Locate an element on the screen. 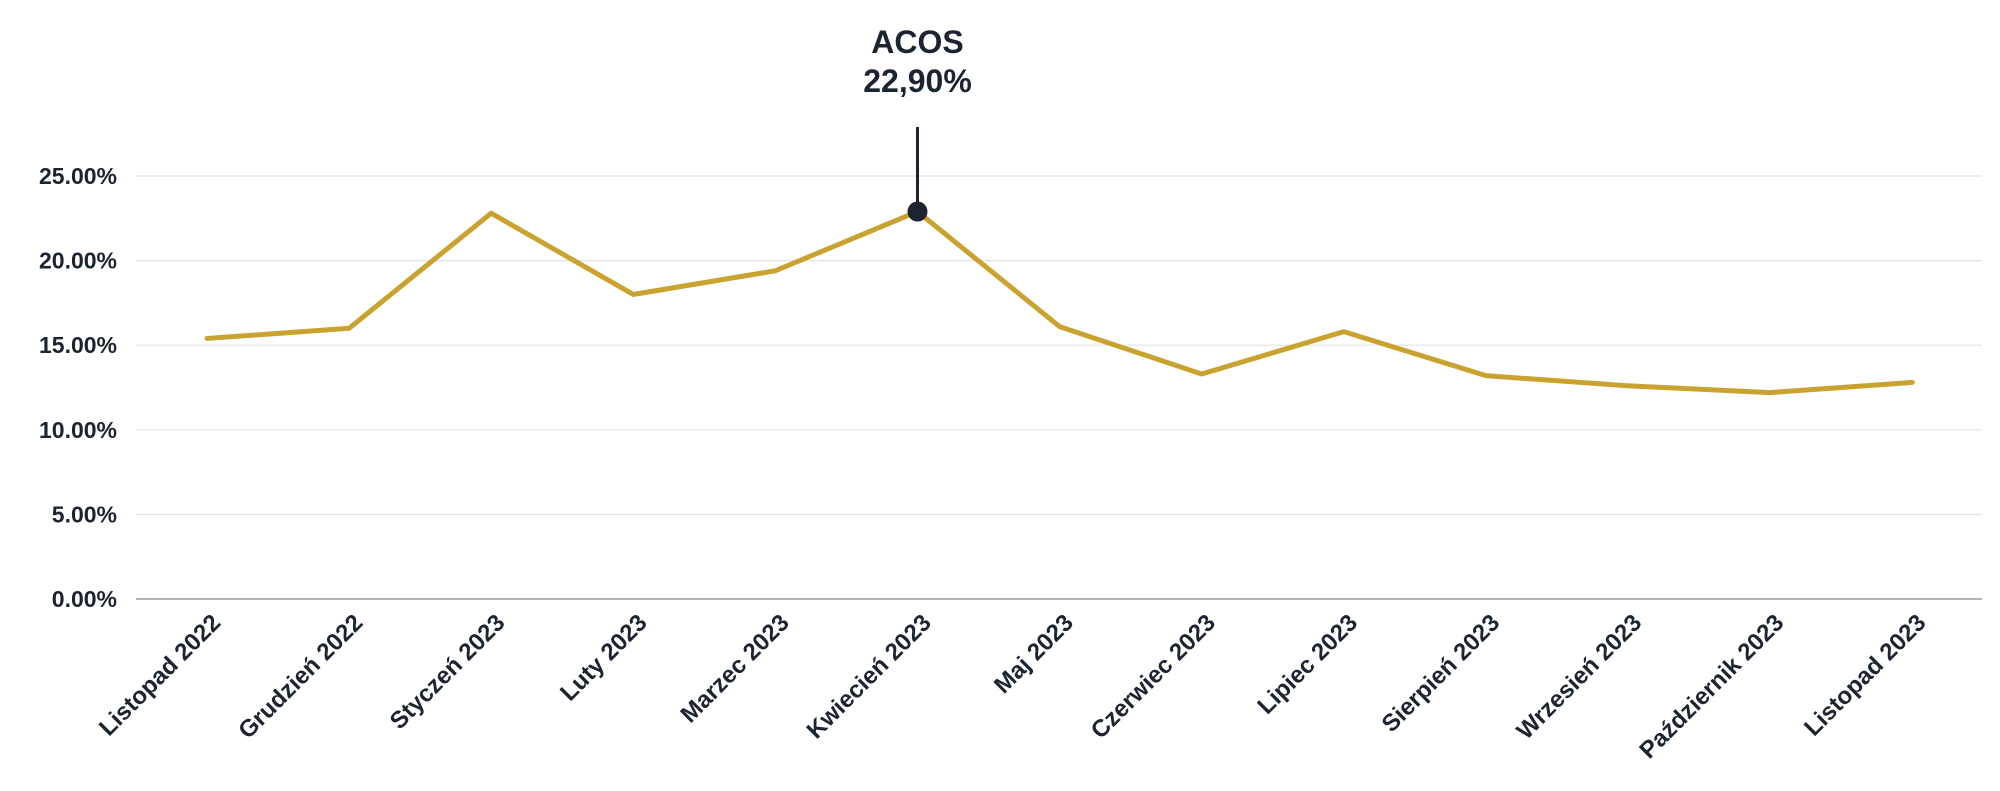  x-tick-label: Czerwiec 2023 is located at coordinates (1153, 676).